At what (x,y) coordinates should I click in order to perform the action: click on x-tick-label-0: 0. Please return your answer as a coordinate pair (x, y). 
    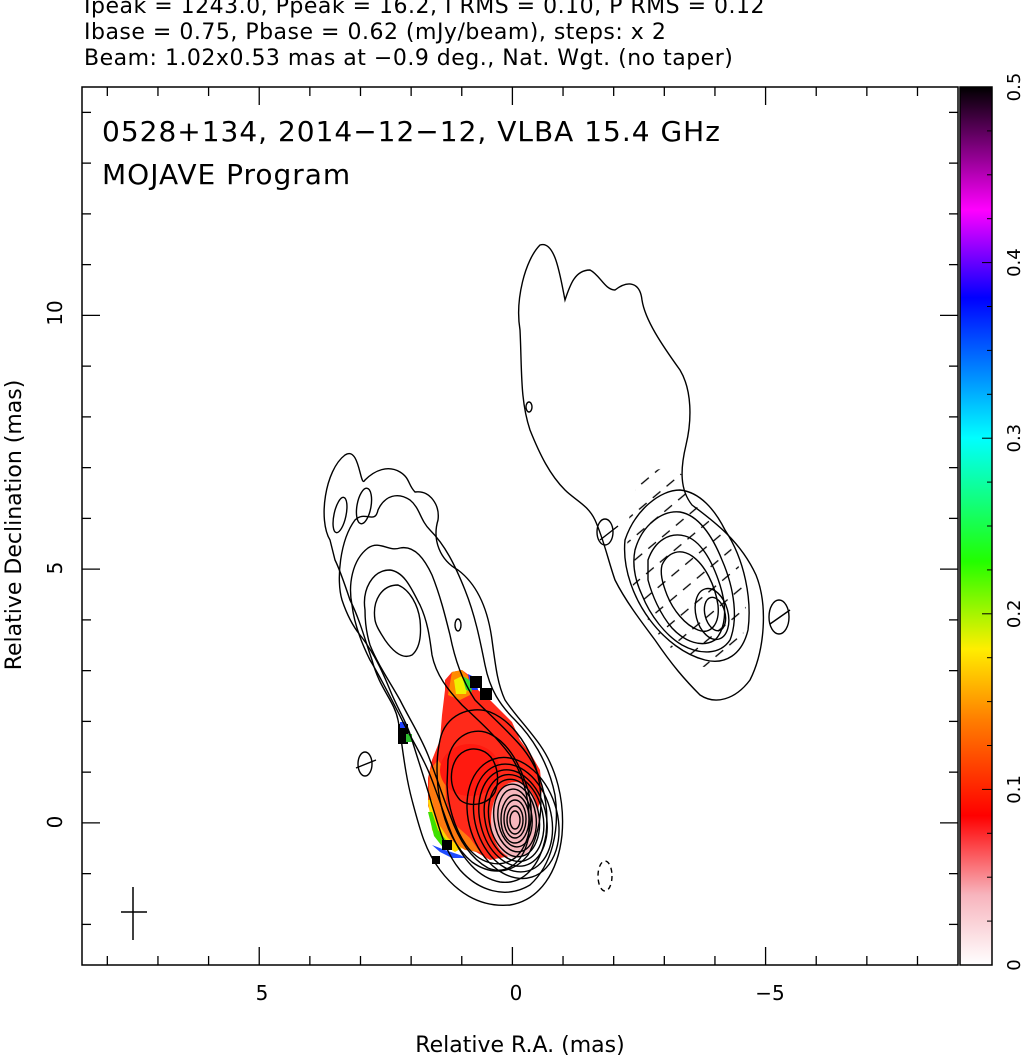
    Looking at the image, I should click on (516, 993).